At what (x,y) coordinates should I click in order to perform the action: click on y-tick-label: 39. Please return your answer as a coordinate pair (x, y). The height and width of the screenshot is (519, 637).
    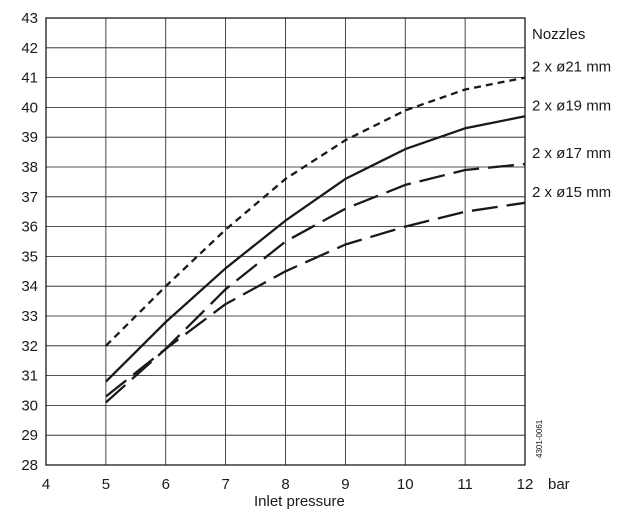
    Looking at the image, I should click on (29, 137).